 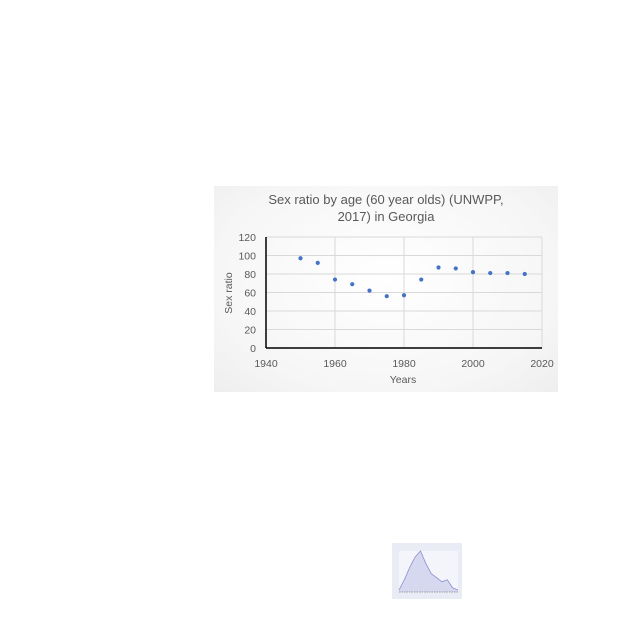 I want to click on x-axis-title: Years, so click(x=403, y=380).